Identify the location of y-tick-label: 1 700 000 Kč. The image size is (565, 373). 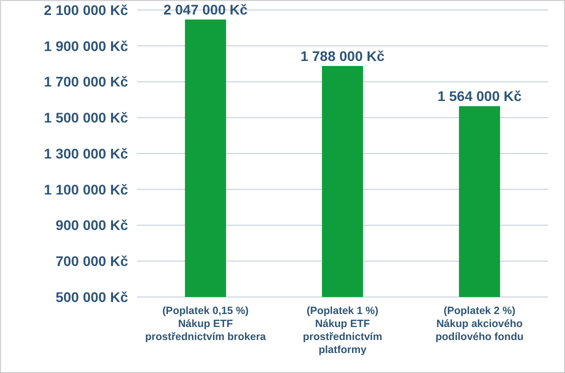
(86, 82).